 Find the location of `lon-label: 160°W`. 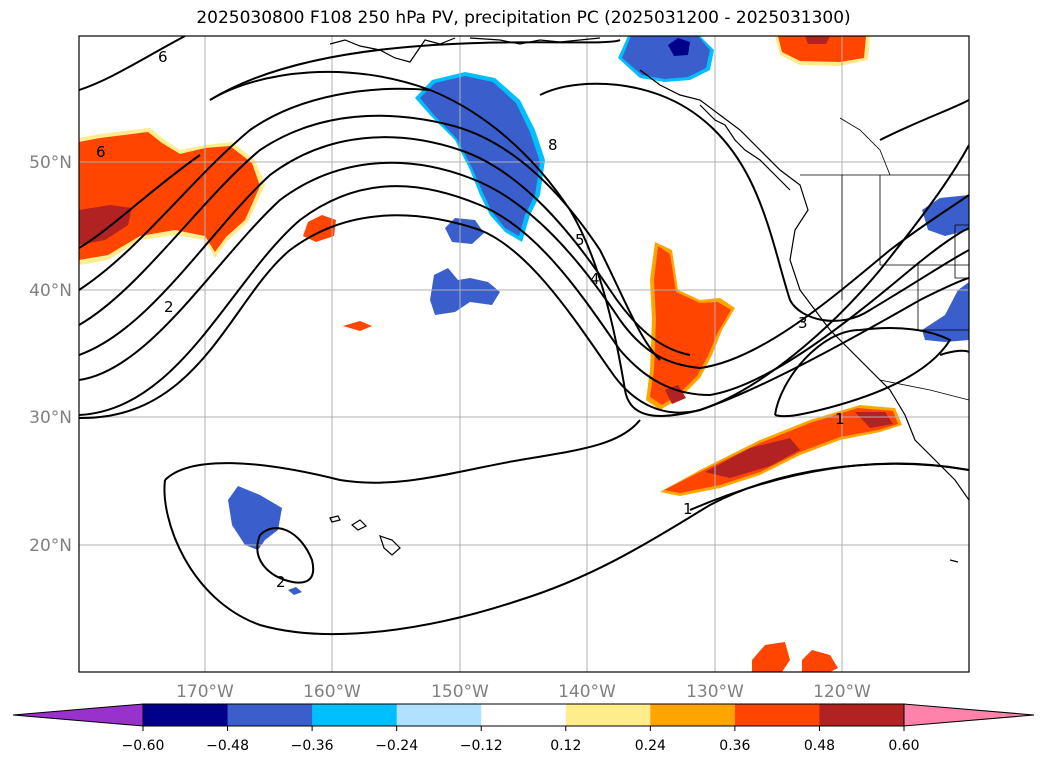

lon-label: 160°W is located at coordinates (332, 692).